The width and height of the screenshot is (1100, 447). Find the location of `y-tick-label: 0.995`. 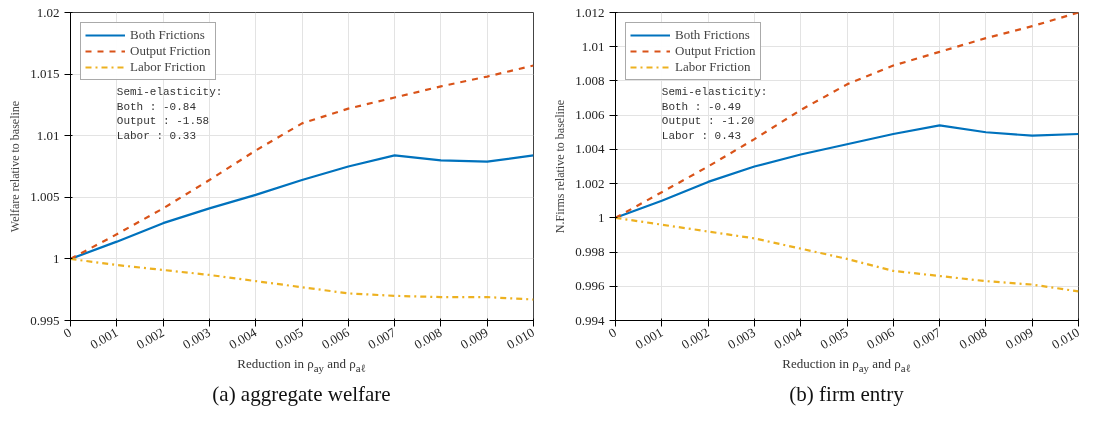

y-tick-label: 0.995 is located at coordinates (45, 320).